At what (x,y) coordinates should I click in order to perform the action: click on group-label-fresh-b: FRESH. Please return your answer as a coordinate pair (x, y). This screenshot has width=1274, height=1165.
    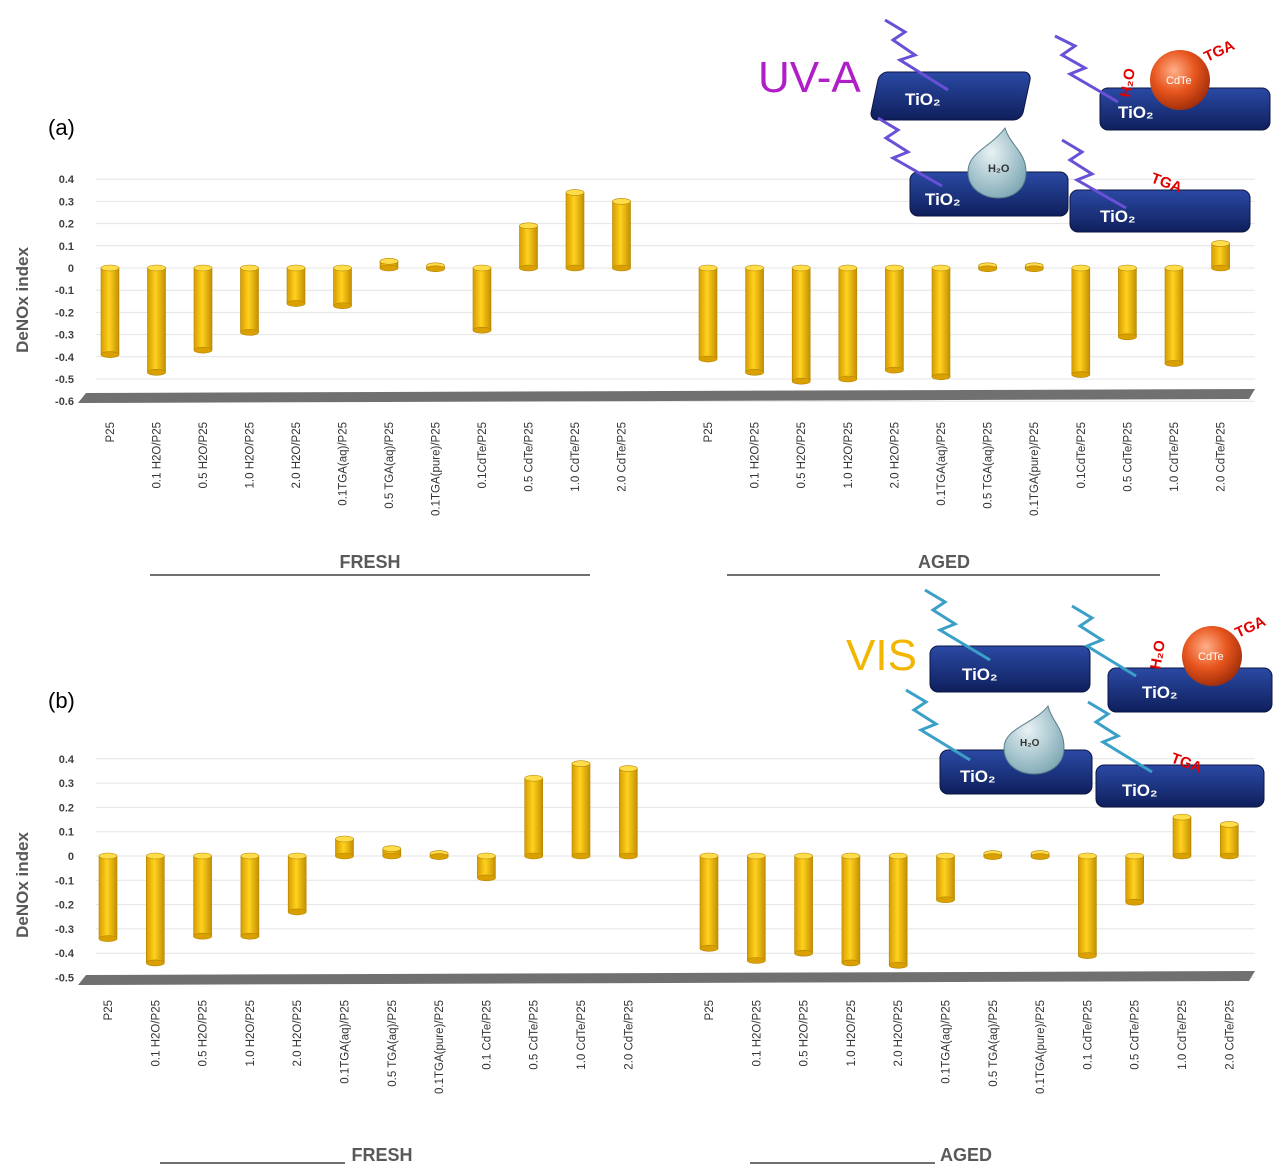
    Looking at the image, I should click on (381, 1155).